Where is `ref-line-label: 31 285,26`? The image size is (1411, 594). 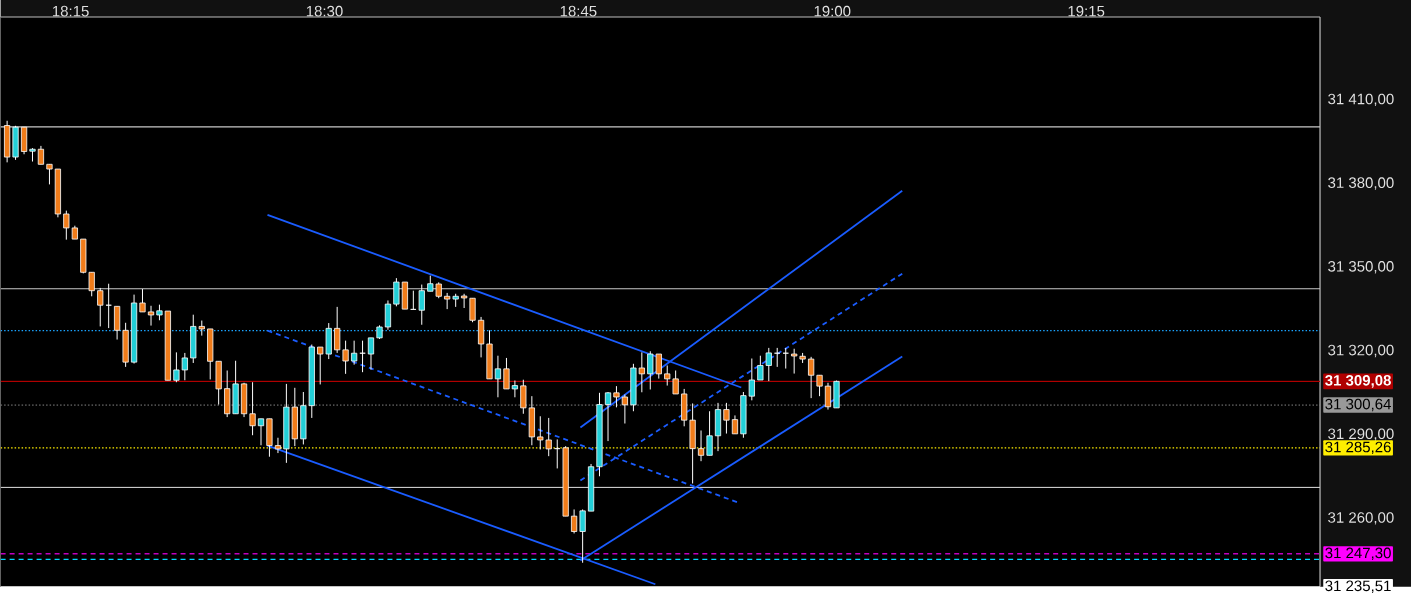 ref-line-label: 31 285,26 is located at coordinates (1358, 447).